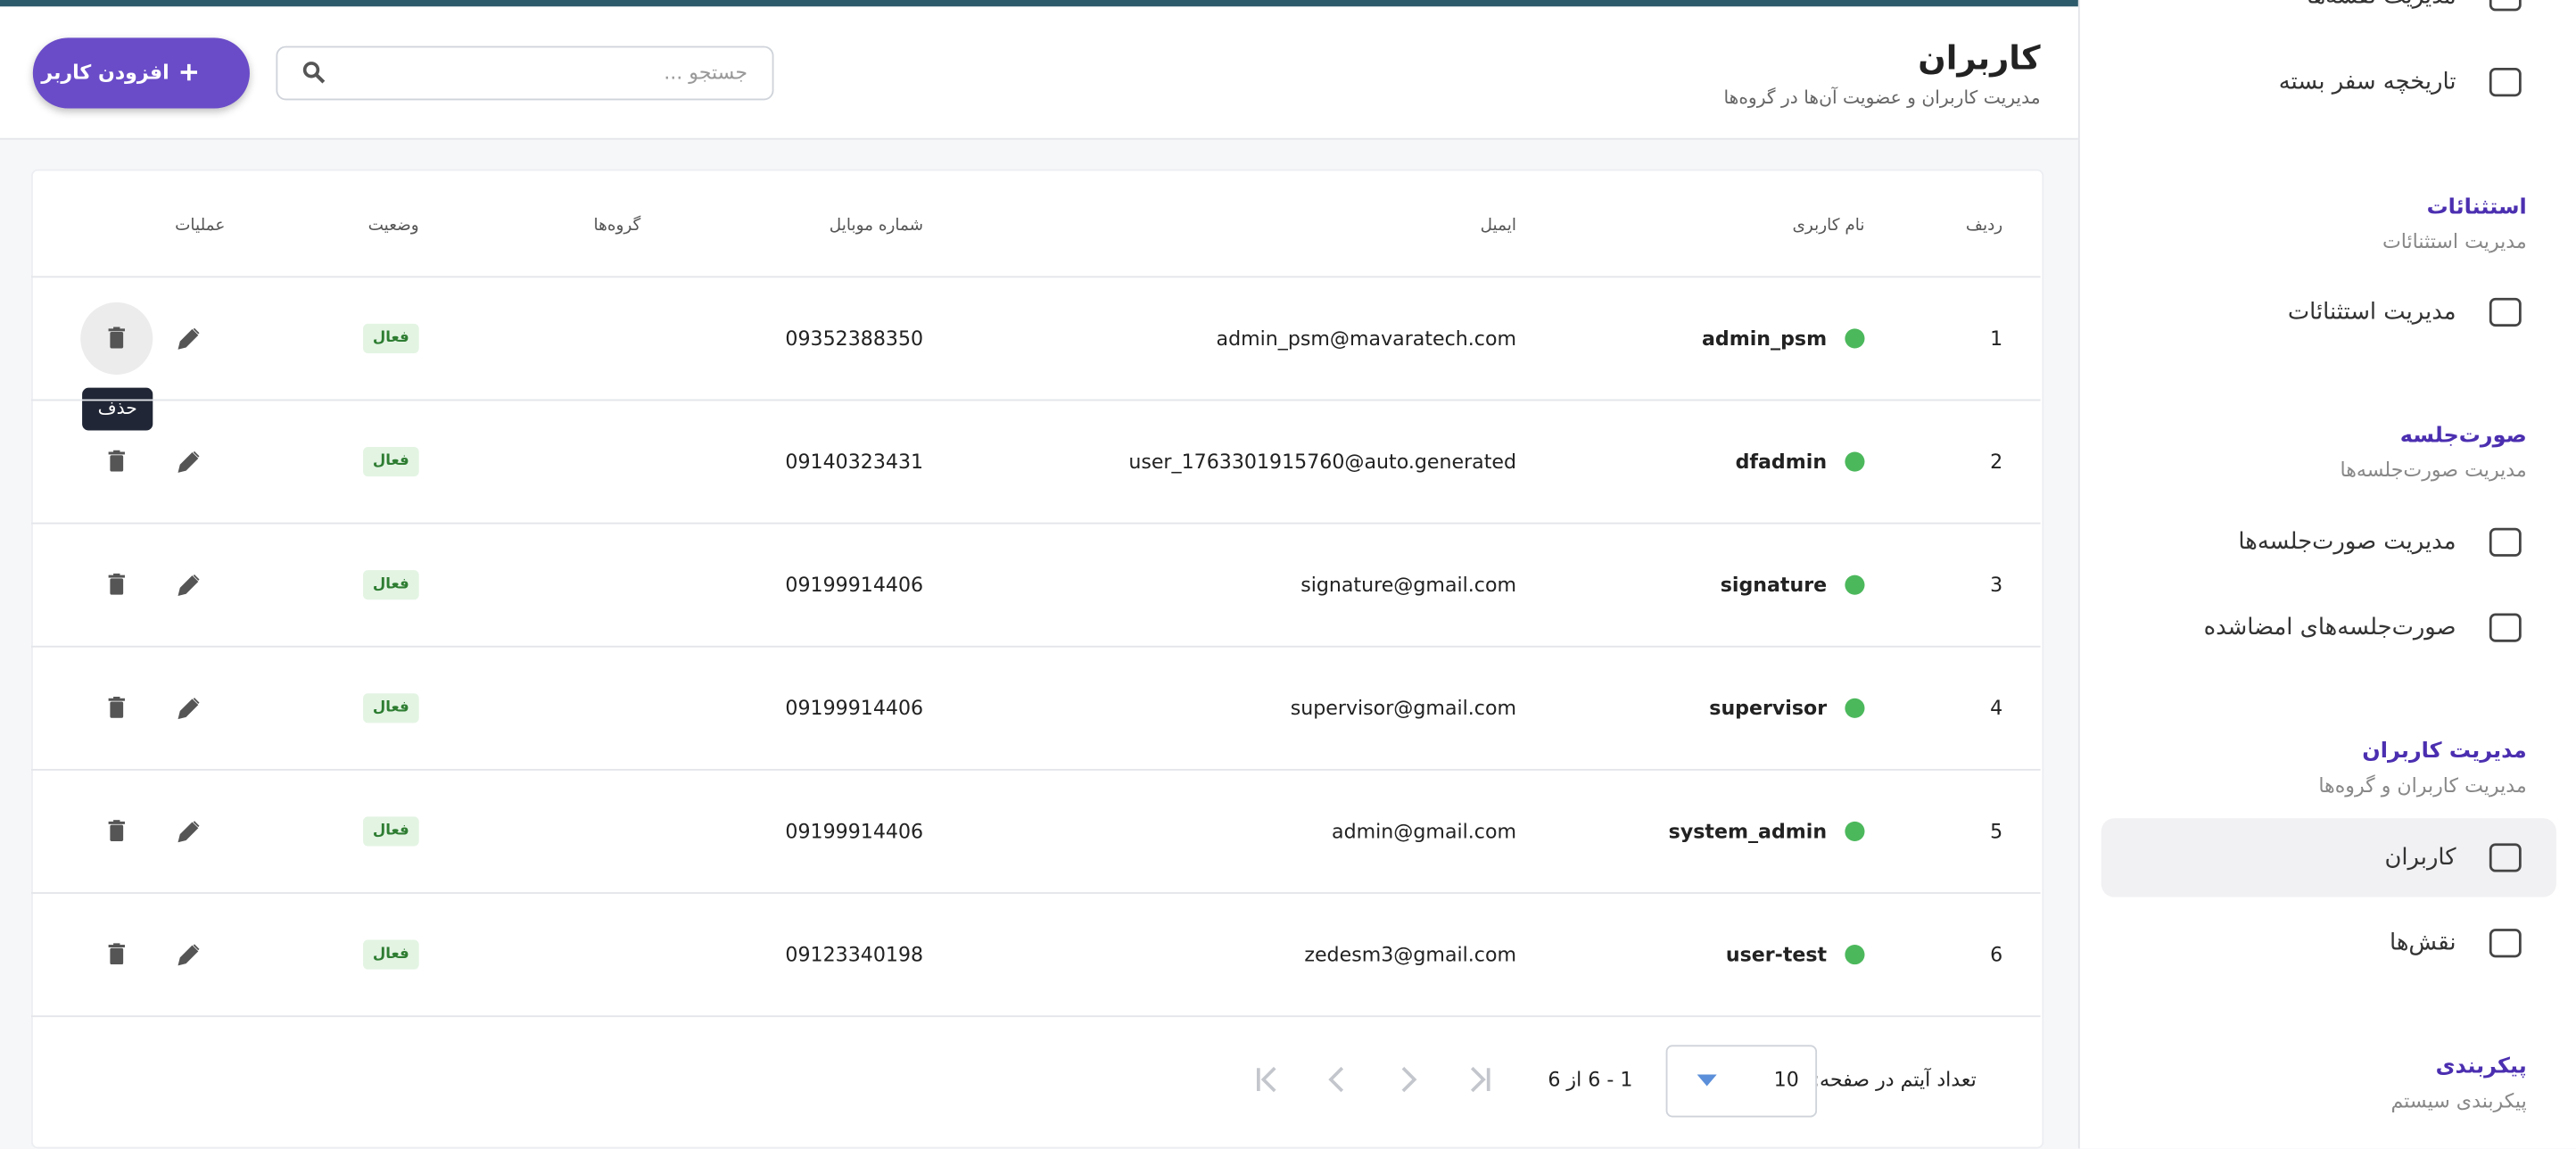  What do you see at coordinates (1742, 1081) in the screenshot?
I see `page-size-select` at bounding box center [1742, 1081].